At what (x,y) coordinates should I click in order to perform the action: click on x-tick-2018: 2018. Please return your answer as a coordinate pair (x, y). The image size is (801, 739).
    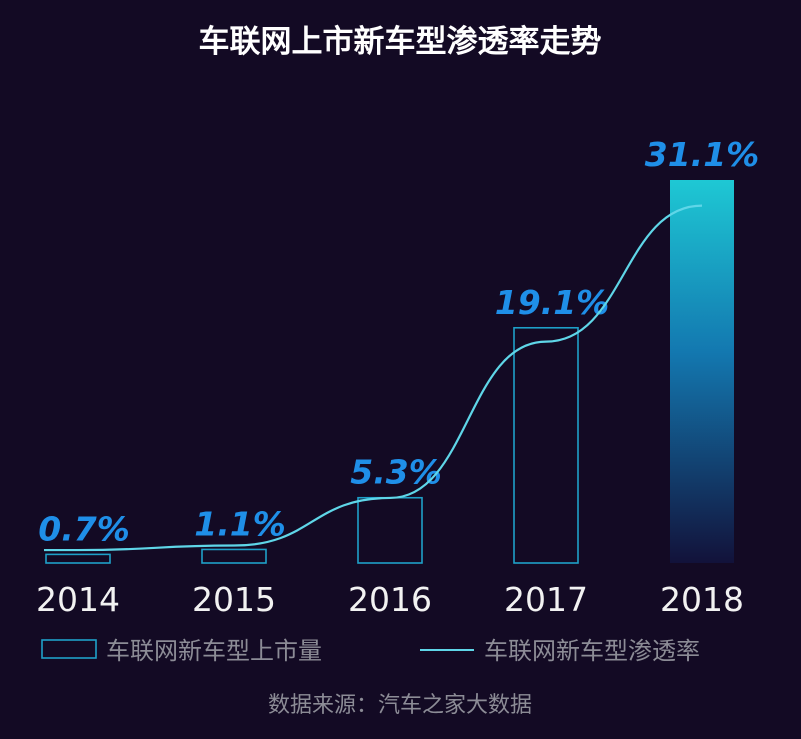
    Looking at the image, I should click on (702, 599).